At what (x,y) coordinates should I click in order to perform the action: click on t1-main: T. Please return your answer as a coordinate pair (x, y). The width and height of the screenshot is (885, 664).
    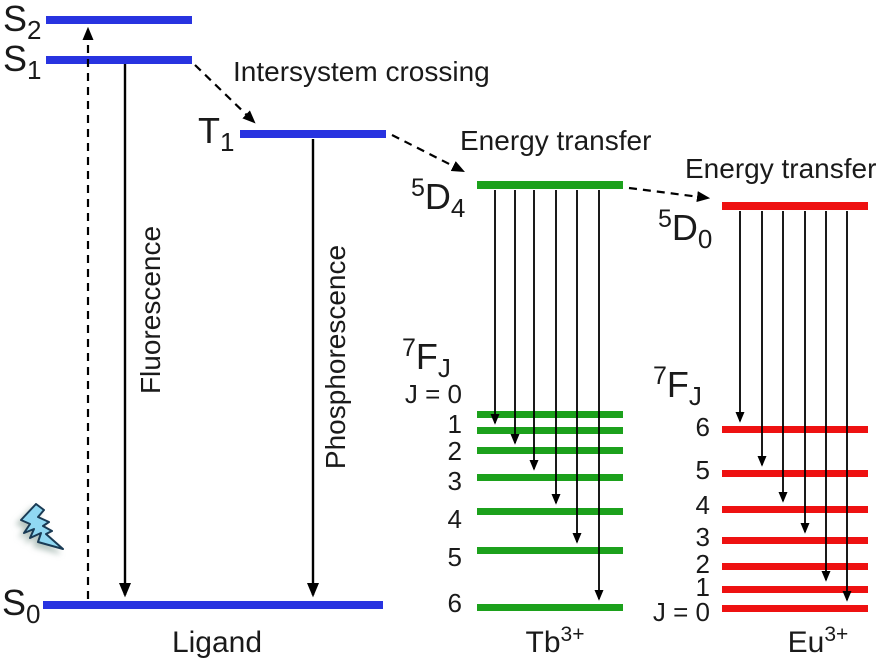
    Looking at the image, I should click on (209, 130).